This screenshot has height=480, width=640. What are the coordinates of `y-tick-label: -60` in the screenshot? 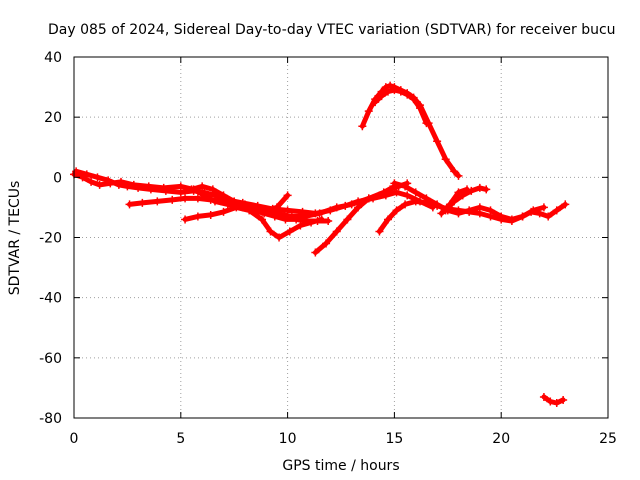 It's located at (50, 359).